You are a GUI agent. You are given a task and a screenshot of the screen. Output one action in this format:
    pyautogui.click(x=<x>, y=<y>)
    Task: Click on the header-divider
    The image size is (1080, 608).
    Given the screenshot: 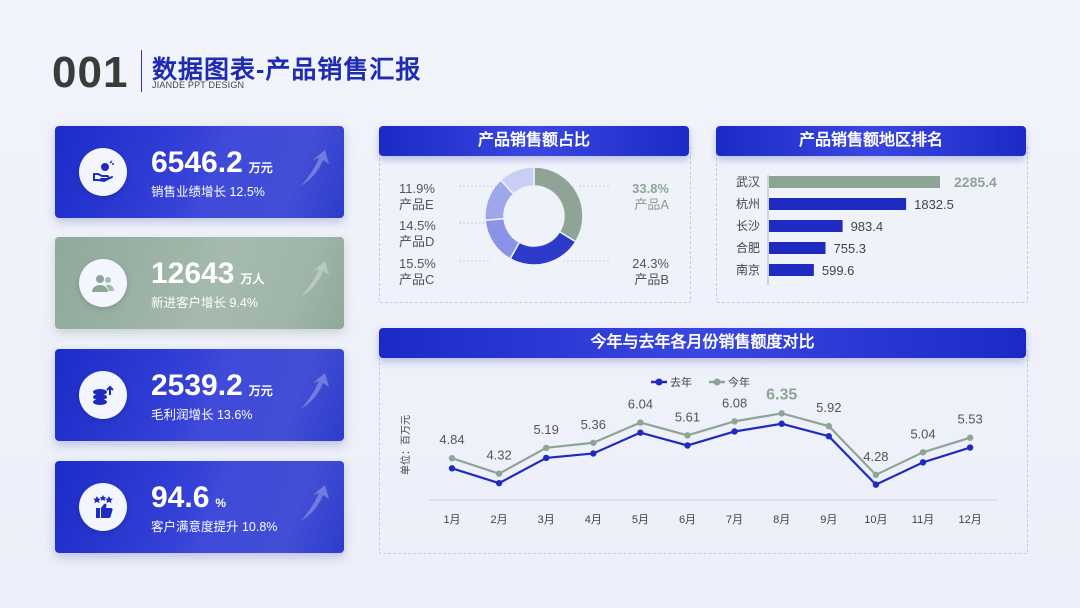 What is the action you would take?
    pyautogui.click(x=141, y=71)
    